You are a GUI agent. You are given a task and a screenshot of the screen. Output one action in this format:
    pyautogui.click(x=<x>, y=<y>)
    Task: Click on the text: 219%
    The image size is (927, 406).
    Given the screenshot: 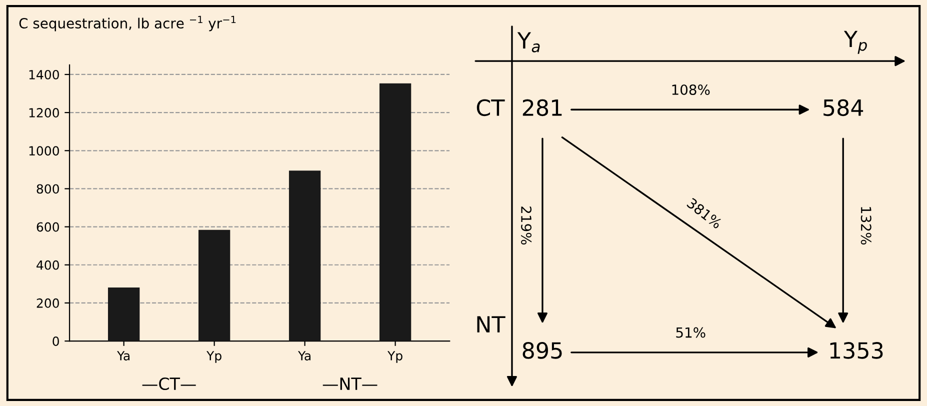 What is the action you would take?
    pyautogui.click(x=526, y=225)
    